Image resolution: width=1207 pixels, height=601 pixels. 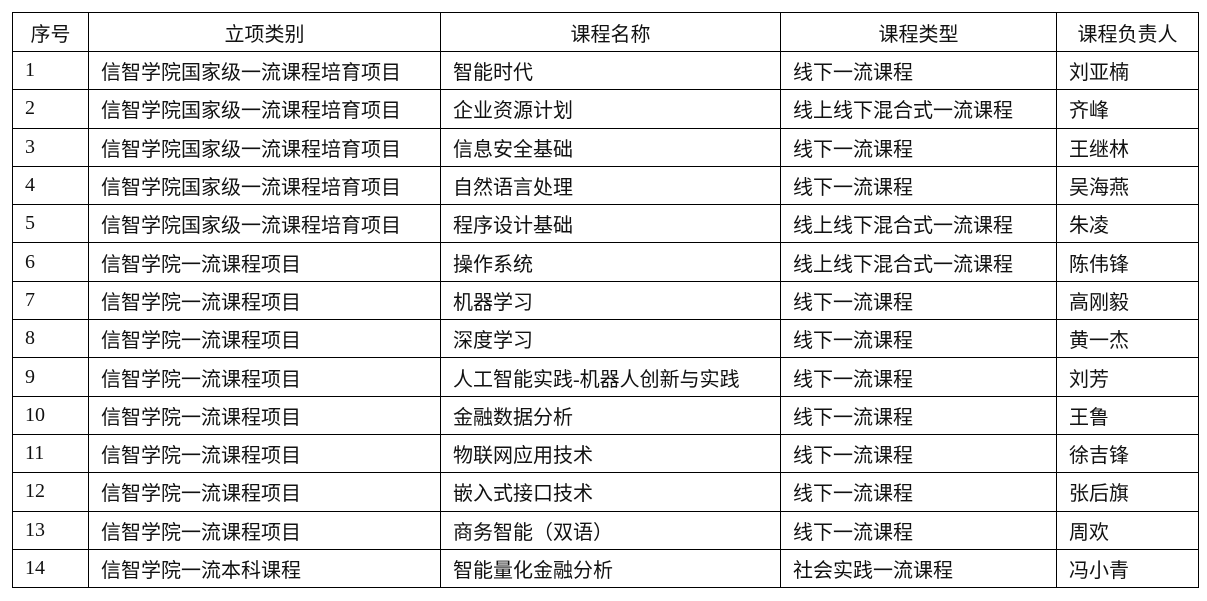 What do you see at coordinates (1127, 32) in the screenshot?
I see `header-lead: 课程负责人` at bounding box center [1127, 32].